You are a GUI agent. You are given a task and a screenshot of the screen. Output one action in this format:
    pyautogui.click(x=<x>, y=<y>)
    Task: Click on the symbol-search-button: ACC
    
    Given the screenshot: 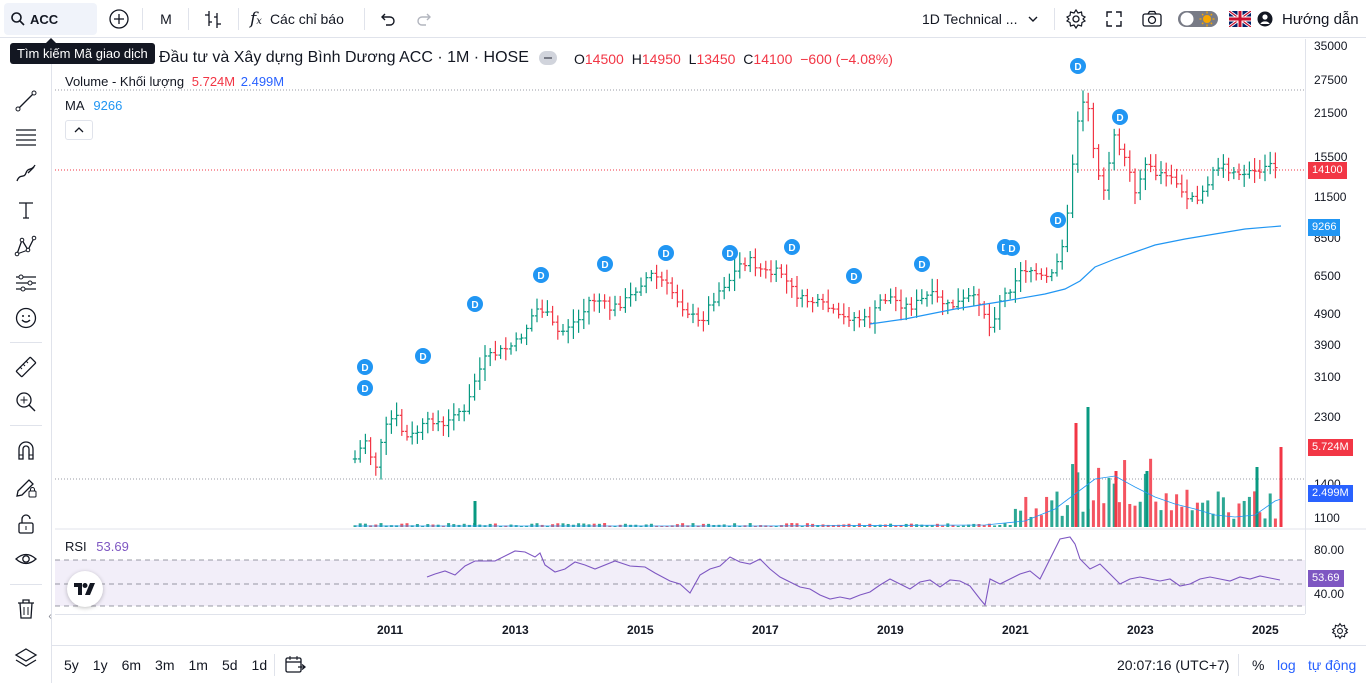 What is the action you would take?
    pyautogui.click(x=50, y=19)
    